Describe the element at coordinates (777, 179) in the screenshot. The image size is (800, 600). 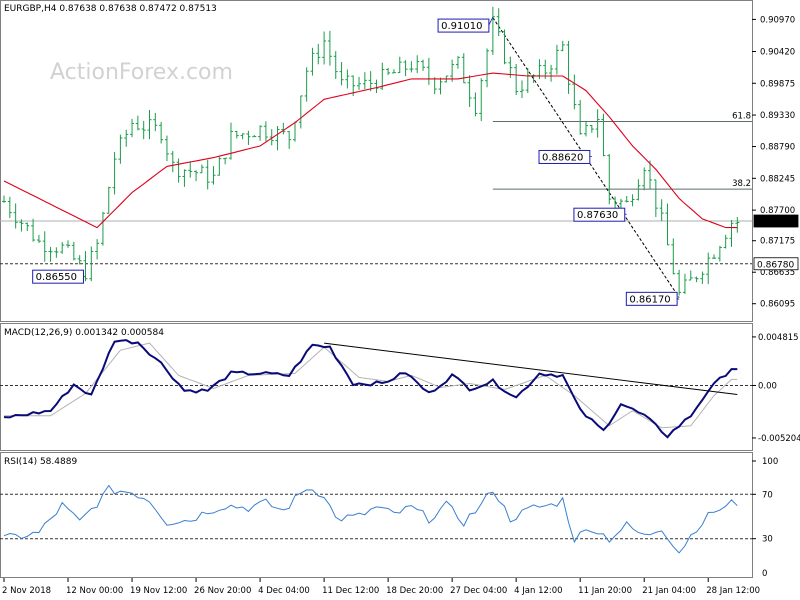
I see `price-tick-label: 0.88245` at that location.